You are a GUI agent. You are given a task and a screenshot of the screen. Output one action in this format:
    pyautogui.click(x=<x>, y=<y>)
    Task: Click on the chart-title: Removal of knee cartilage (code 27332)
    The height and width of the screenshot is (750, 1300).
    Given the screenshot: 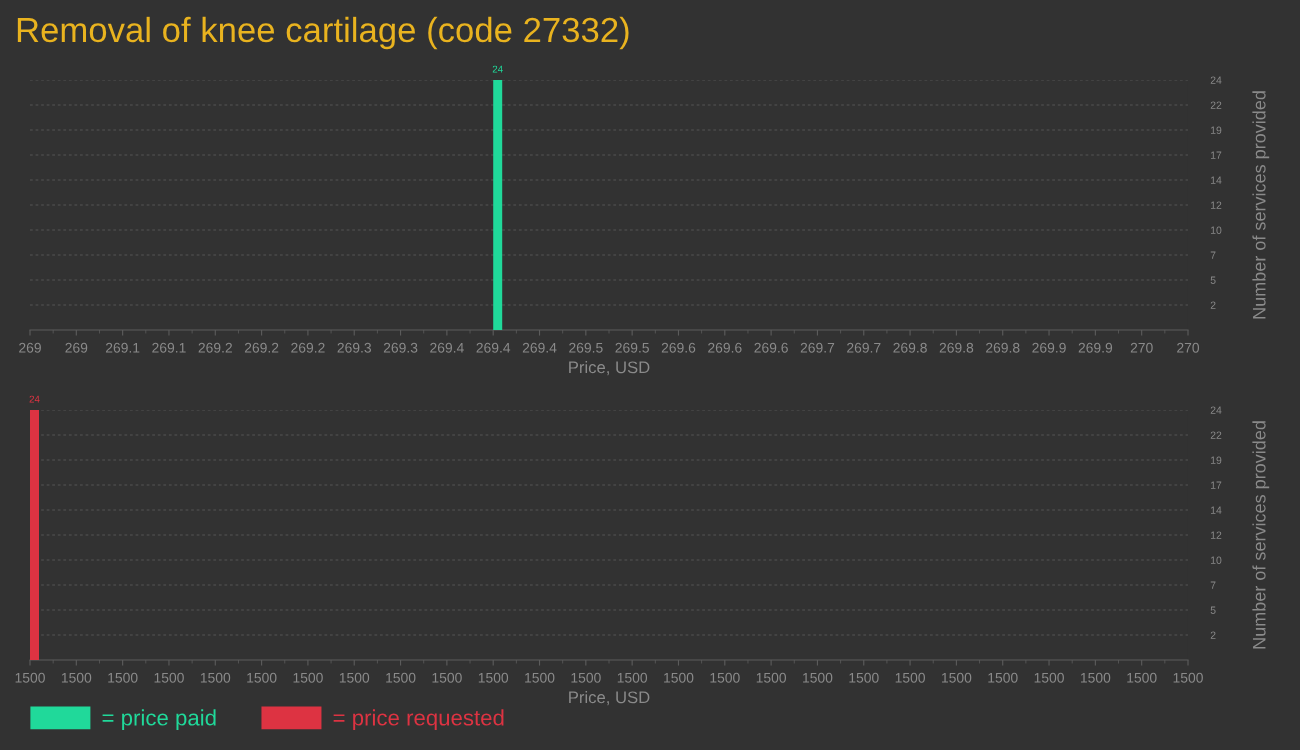 What is the action you would take?
    pyautogui.click(x=323, y=33)
    